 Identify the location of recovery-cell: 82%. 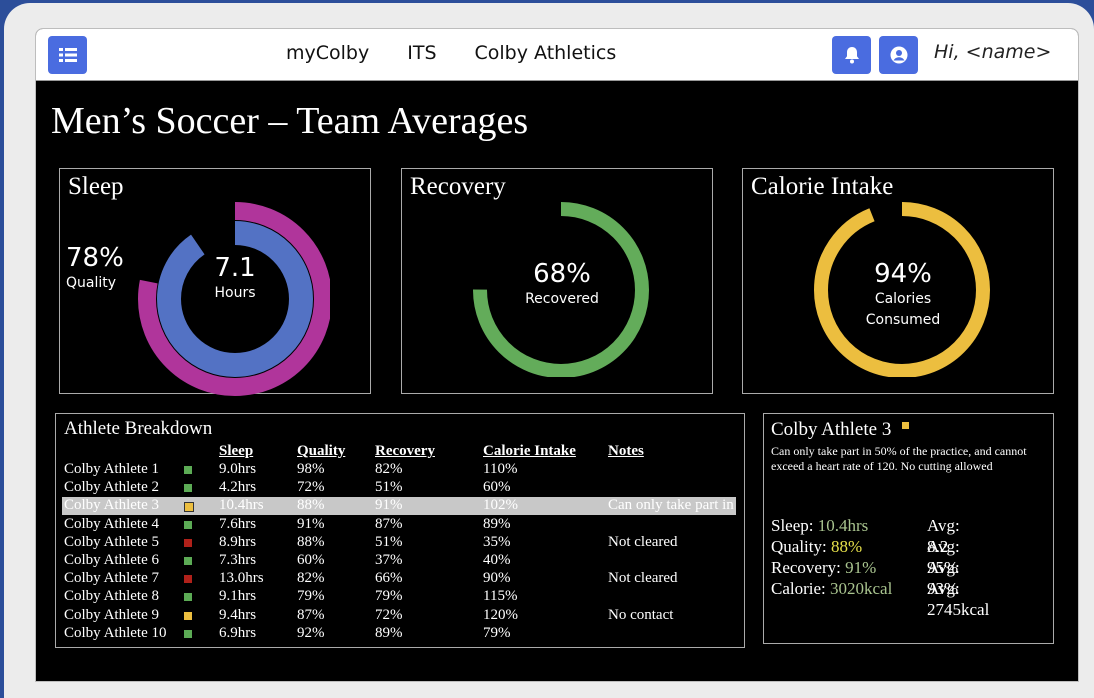
(389, 469).